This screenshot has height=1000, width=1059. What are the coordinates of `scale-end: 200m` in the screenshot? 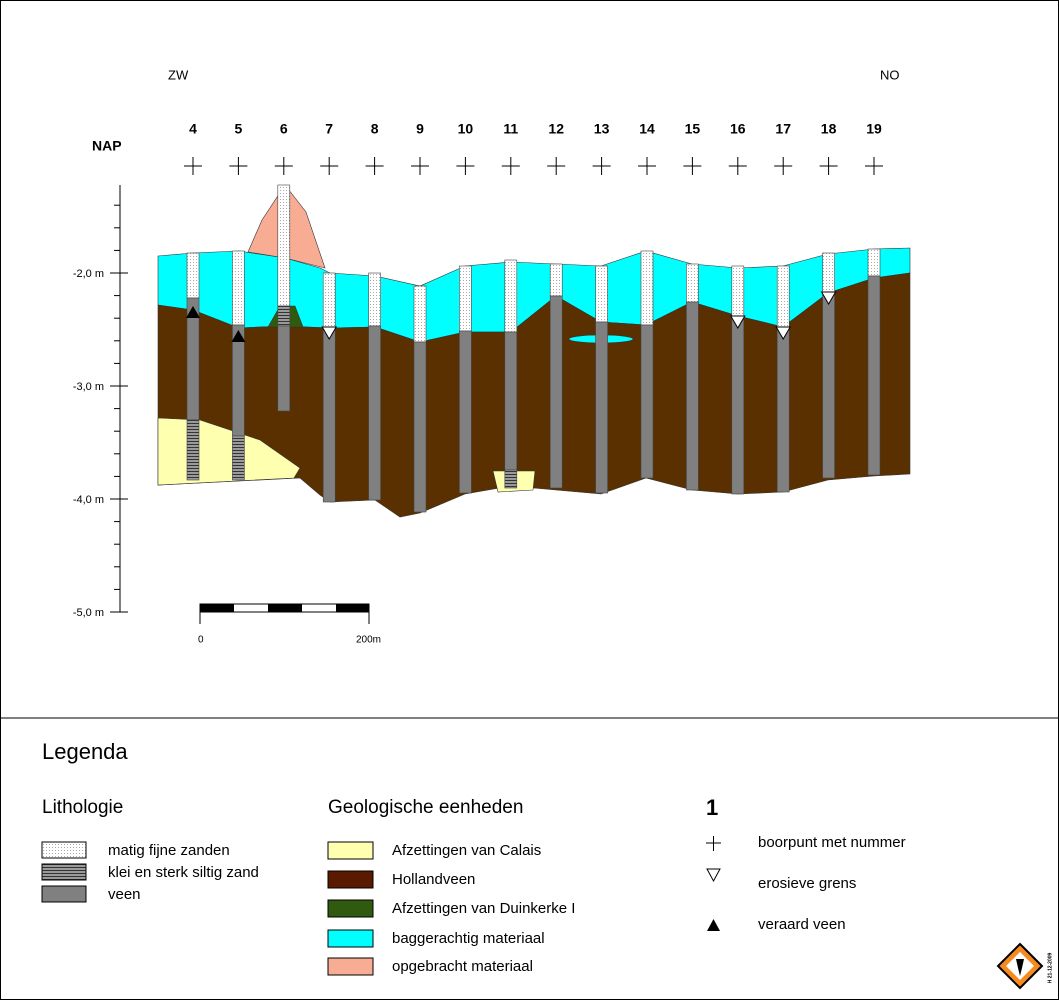 It's located at (368, 640).